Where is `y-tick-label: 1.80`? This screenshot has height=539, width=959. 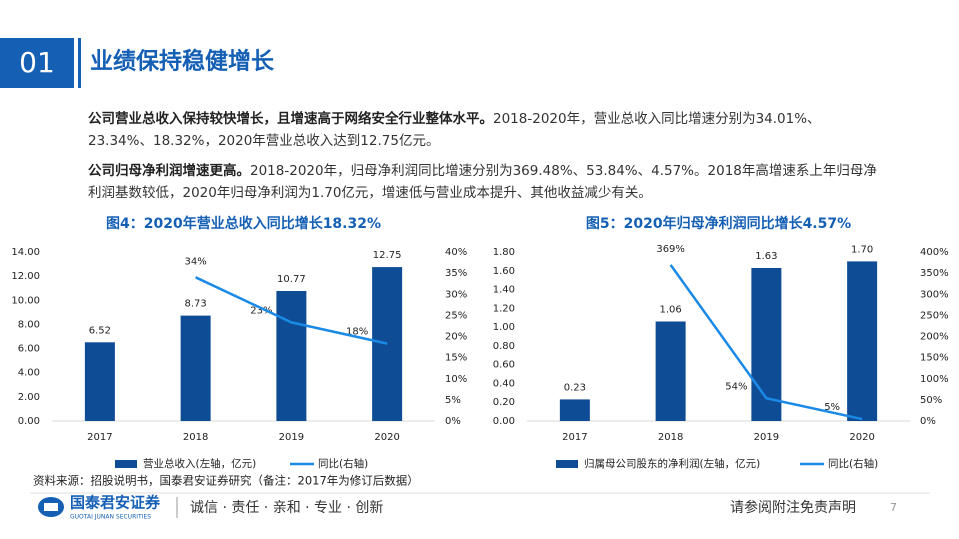 y-tick-label: 1.80 is located at coordinates (504, 252).